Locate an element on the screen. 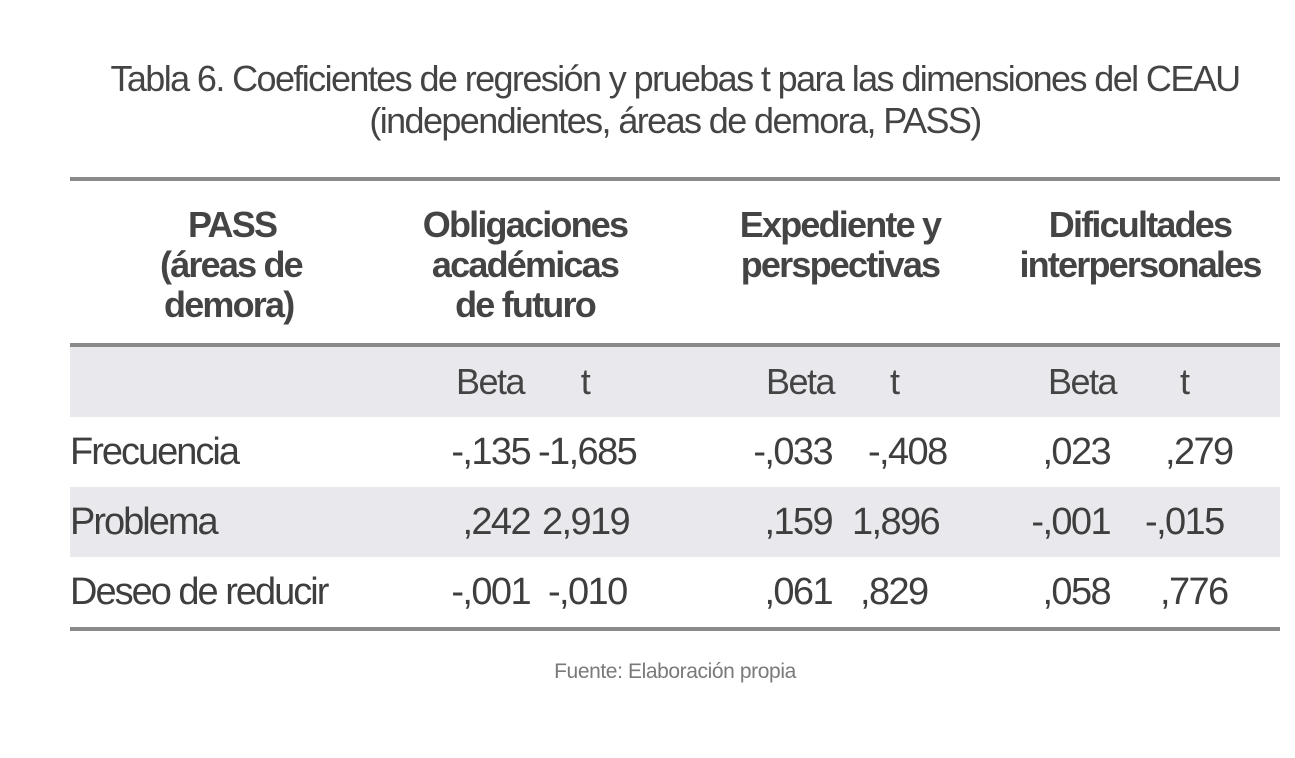  subheader-beta-3: Beta is located at coordinates (1060, 380).